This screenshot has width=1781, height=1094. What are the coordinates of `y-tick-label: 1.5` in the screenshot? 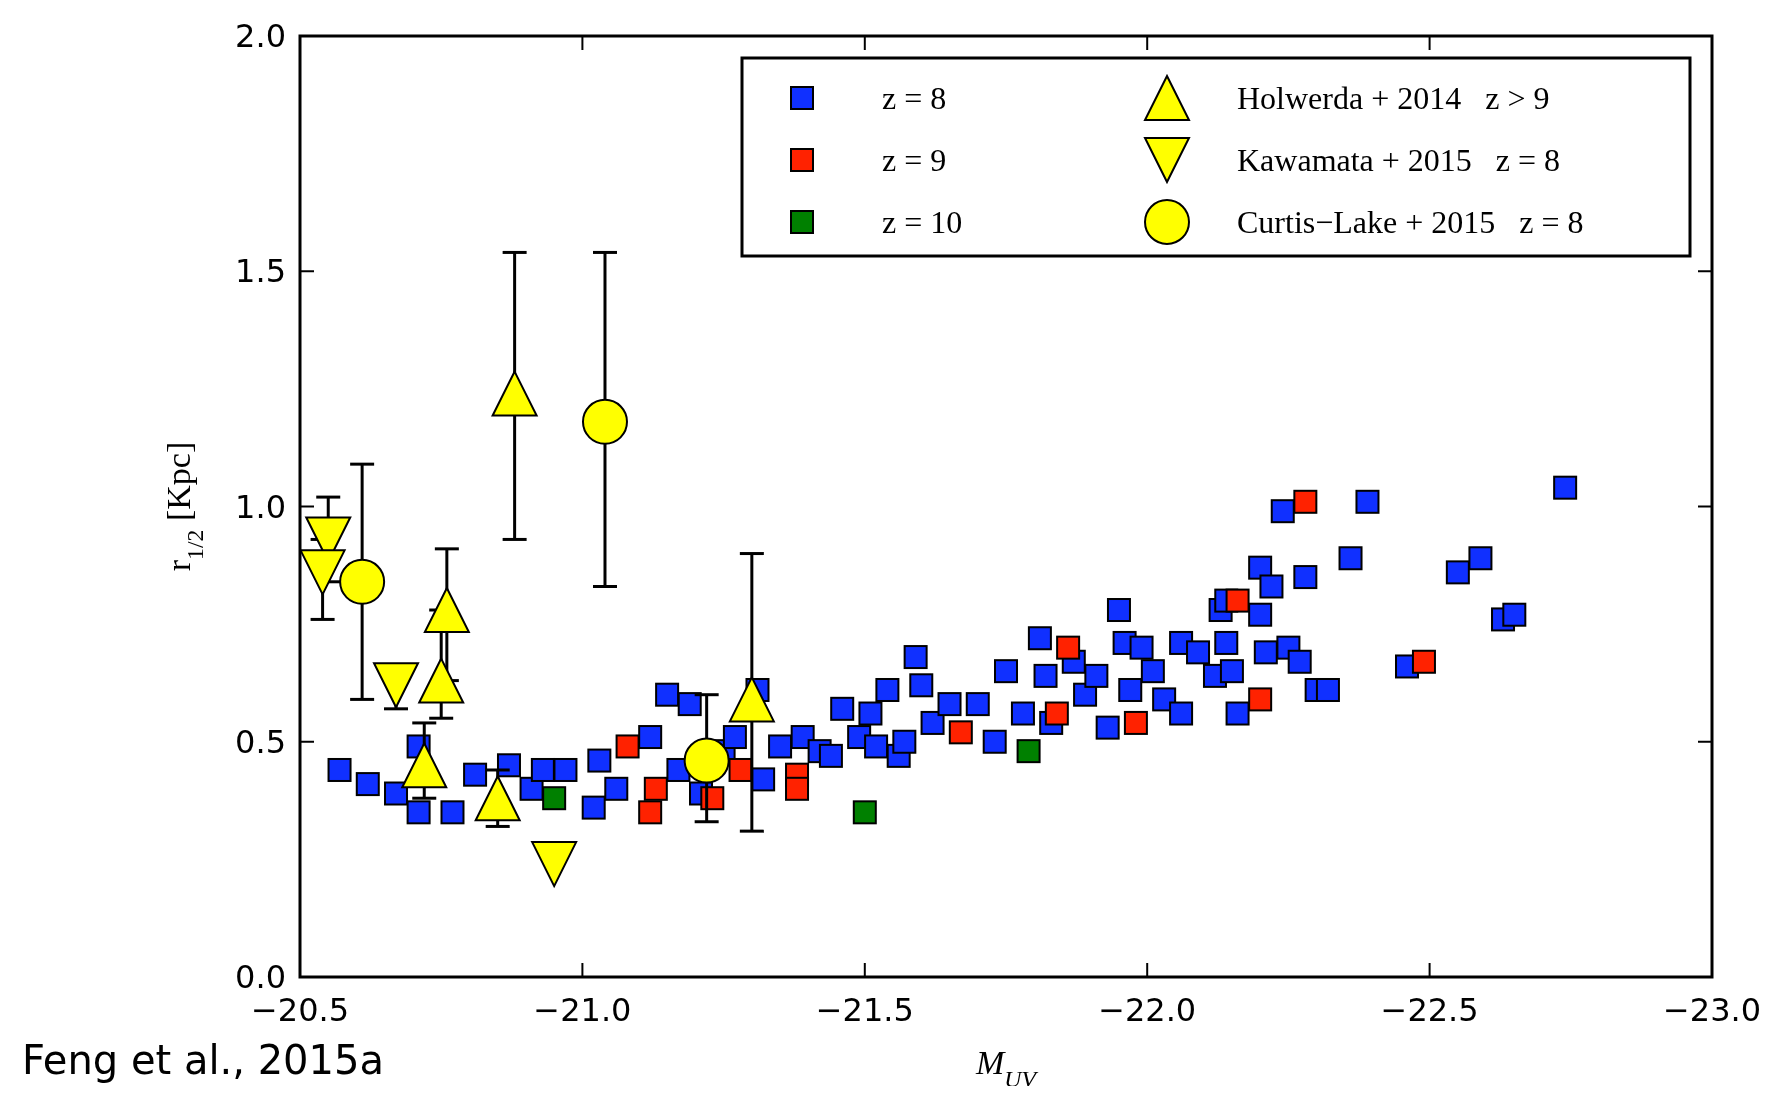 It's located at (260, 271).